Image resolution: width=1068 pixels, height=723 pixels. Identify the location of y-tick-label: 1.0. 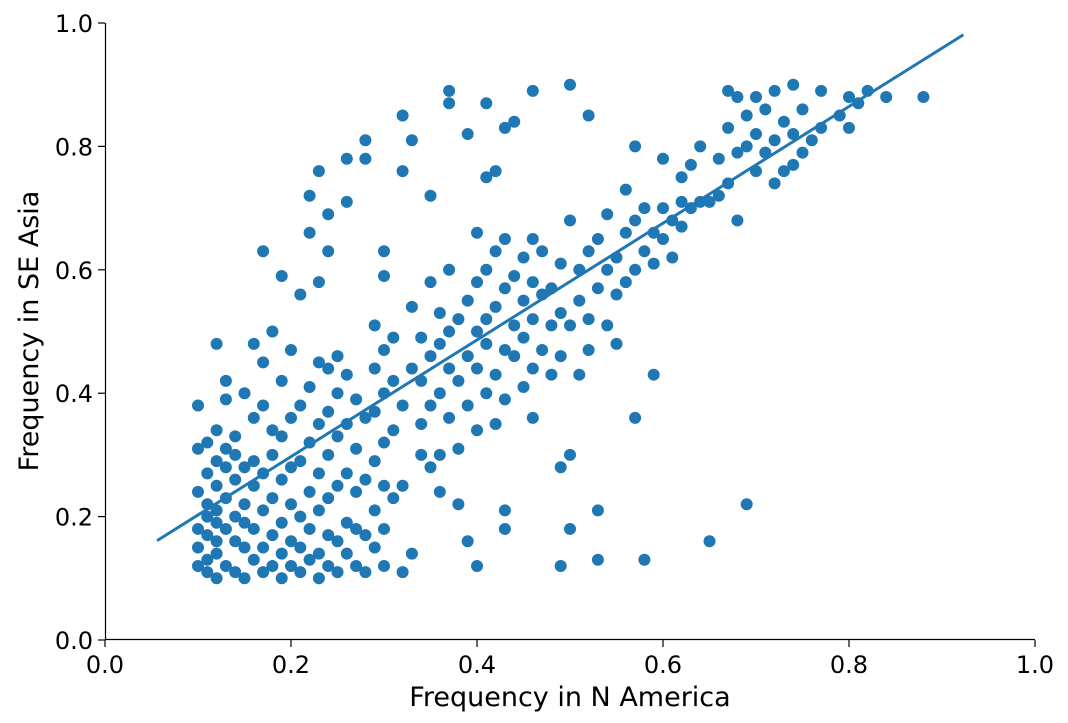
(74, 24).